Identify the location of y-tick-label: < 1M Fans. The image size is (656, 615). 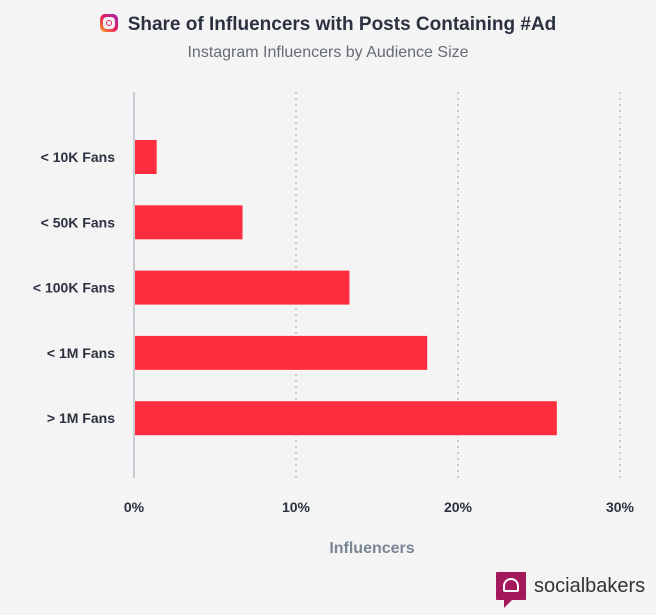
(81, 353).